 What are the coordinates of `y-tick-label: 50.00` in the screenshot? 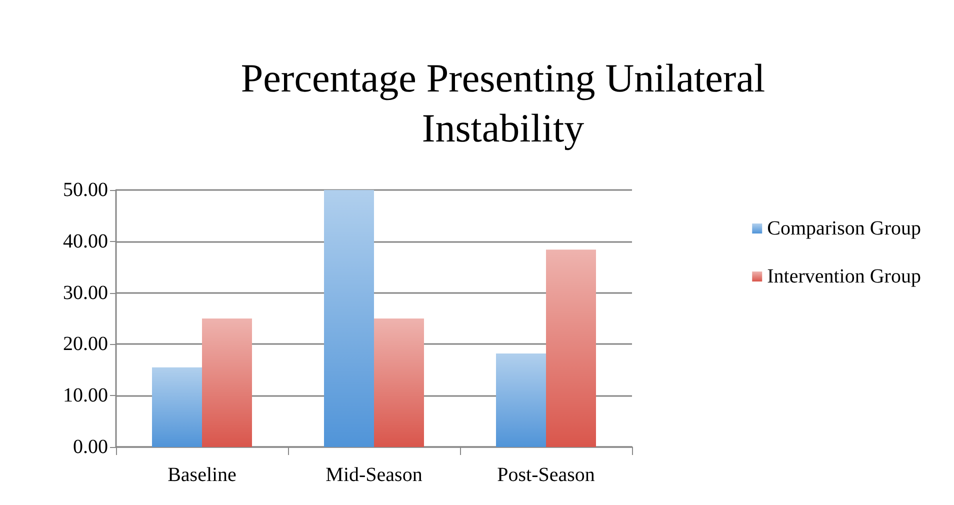 It's located at (85, 190).